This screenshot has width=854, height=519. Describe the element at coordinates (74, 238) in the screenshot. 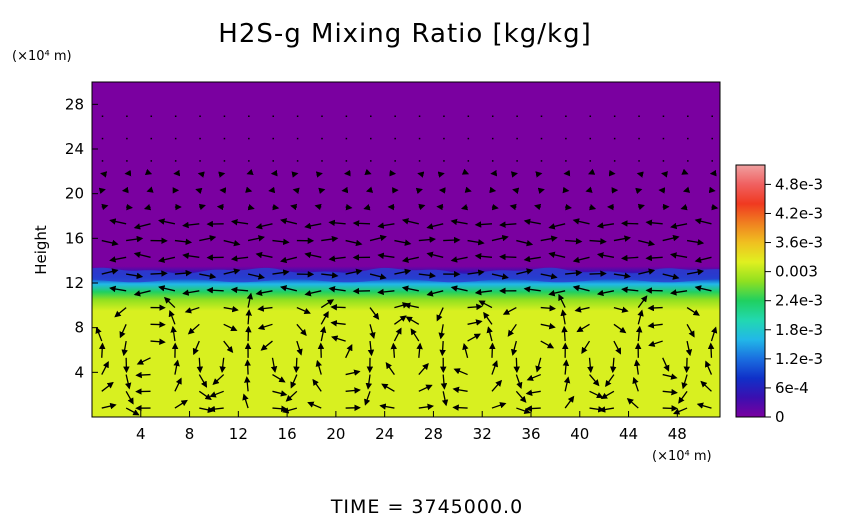

I see `y-tick-label: 16` at that location.